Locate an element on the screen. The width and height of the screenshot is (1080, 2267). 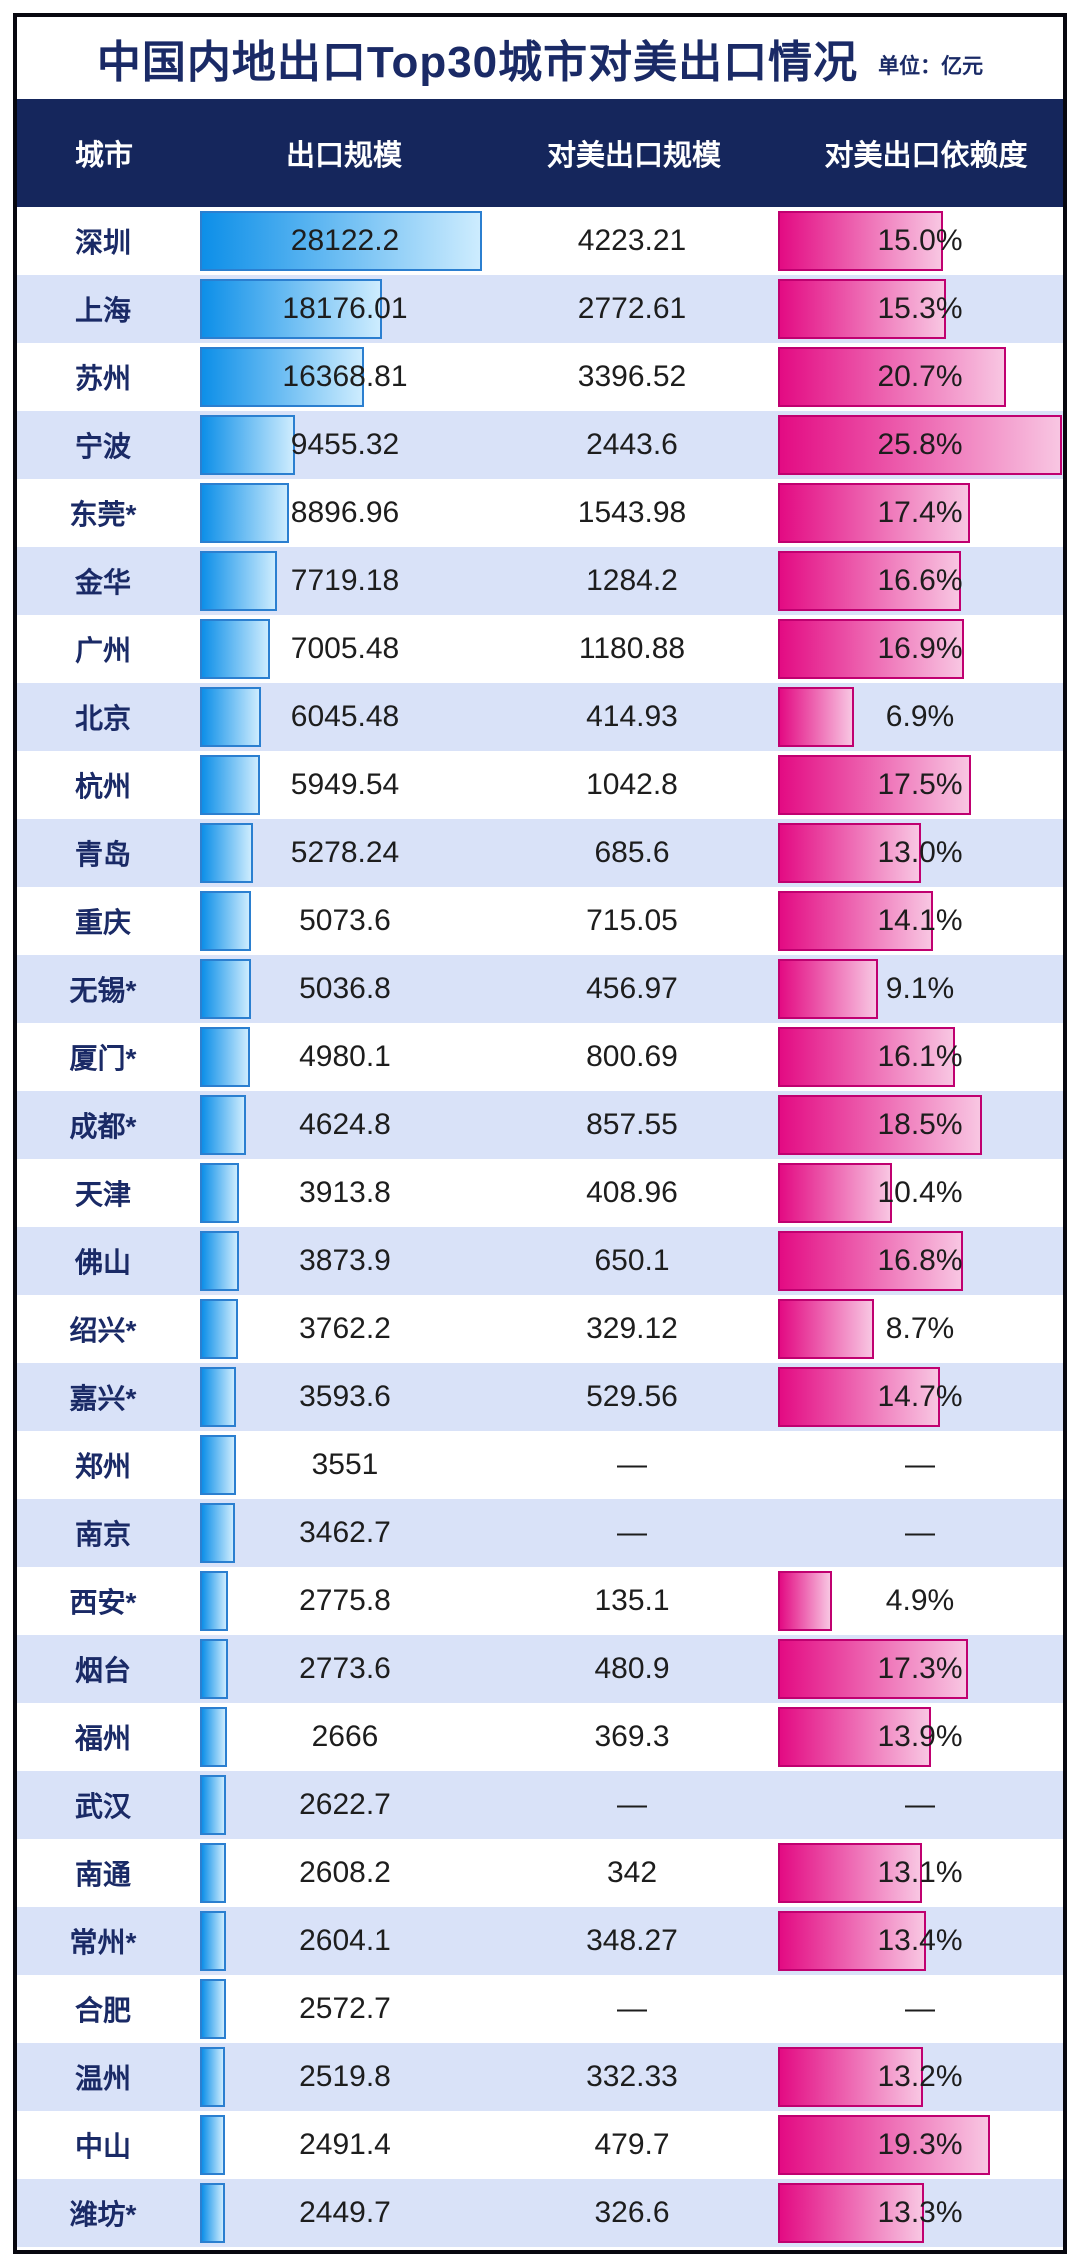
dependence-value: 9.1% is located at coordinates (920, 988).